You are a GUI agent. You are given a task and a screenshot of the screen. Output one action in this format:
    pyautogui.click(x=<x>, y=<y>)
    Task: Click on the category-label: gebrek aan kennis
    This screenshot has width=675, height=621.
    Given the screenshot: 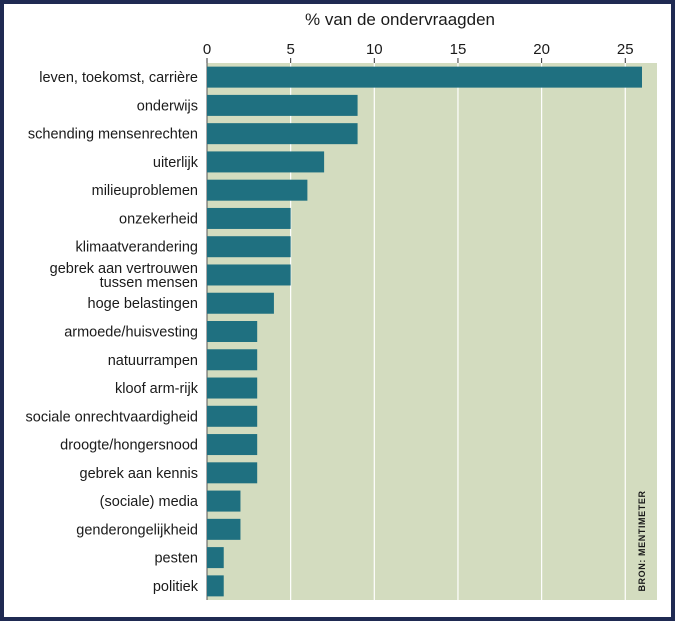 What is the action you would take?
    pyautogui.click(x=139, y=474)
    